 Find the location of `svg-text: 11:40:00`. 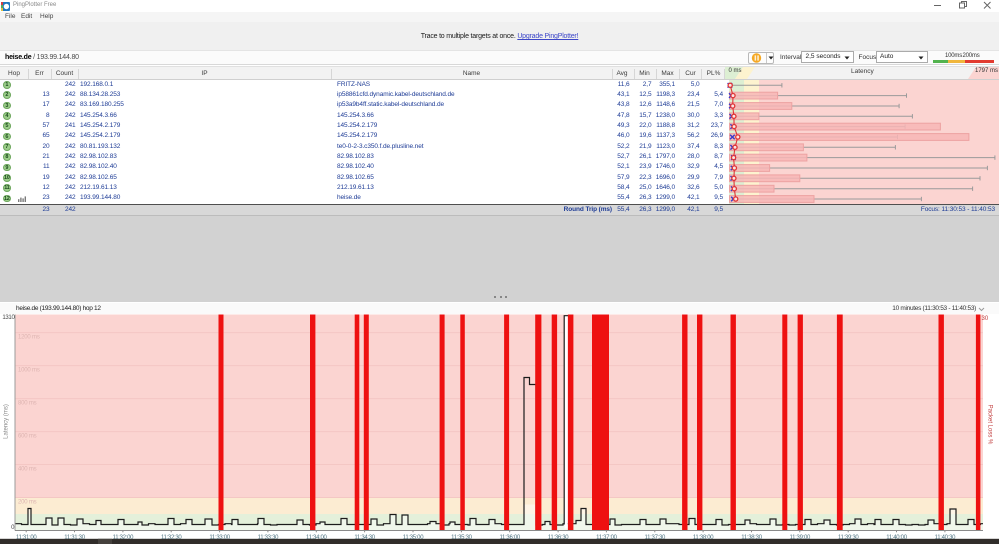

svg-text: 11:40:00 is located at coordinates (896, 537).